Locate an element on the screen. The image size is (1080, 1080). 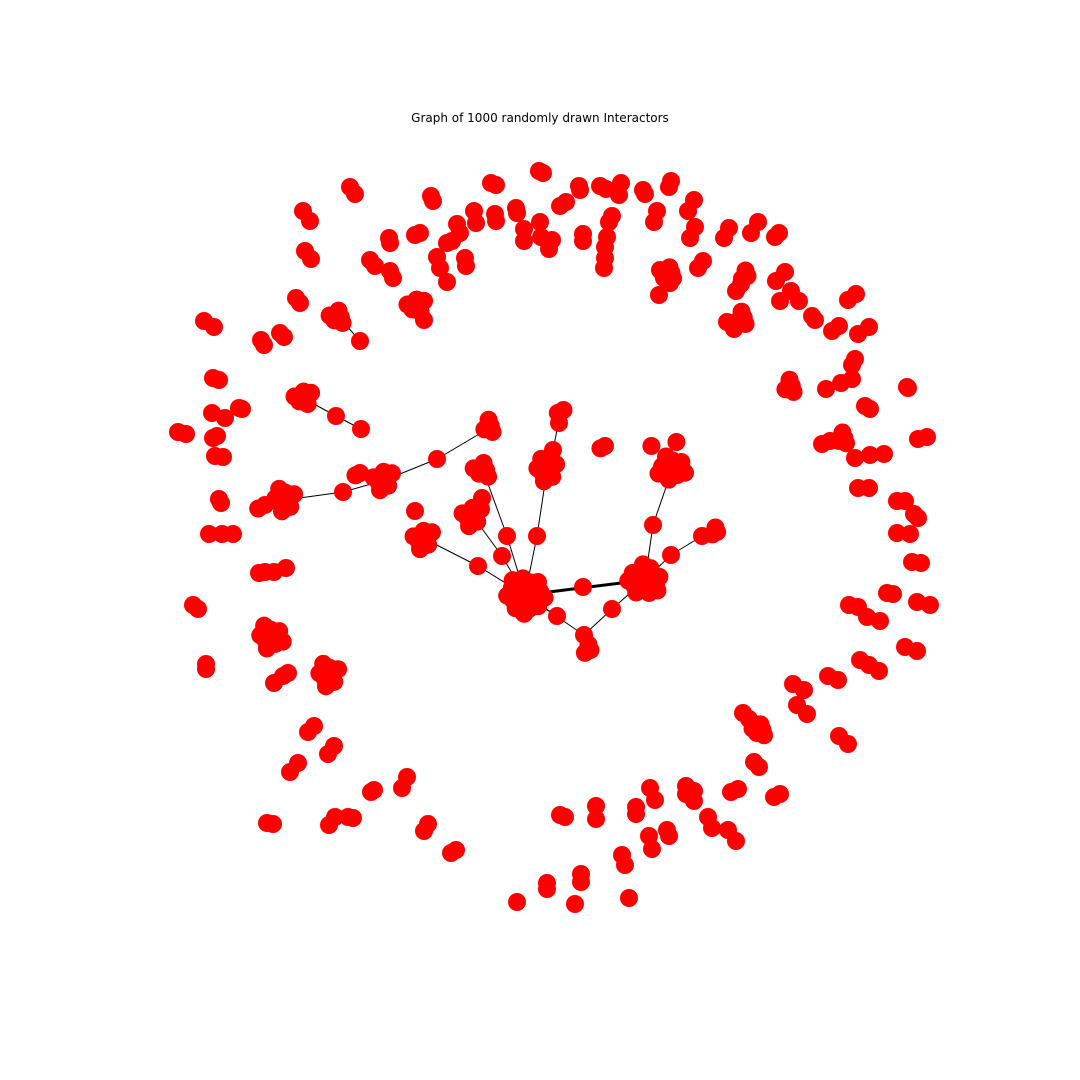
graph-title: Graph of 1000 randomly drawn Interactors is located at coordinates (540, 118).